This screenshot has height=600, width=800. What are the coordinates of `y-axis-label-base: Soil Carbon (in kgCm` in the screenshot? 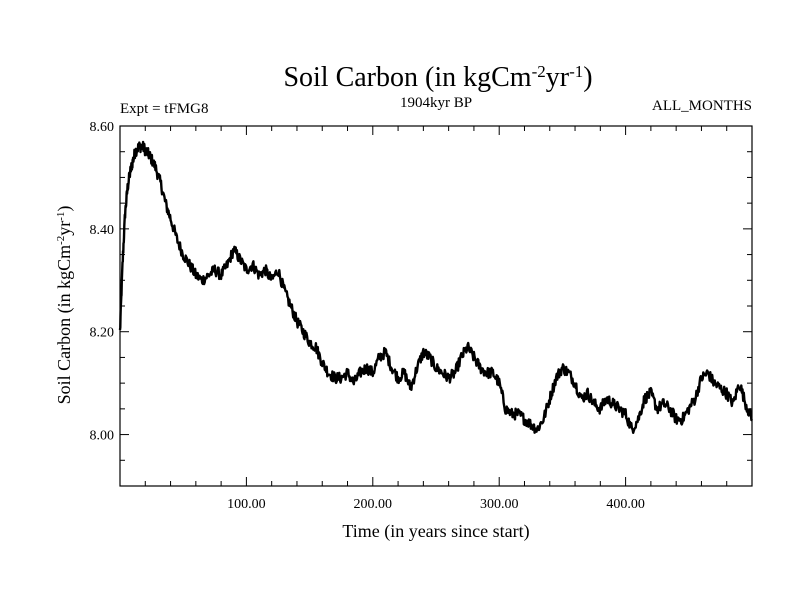 It's located at (64, 325).